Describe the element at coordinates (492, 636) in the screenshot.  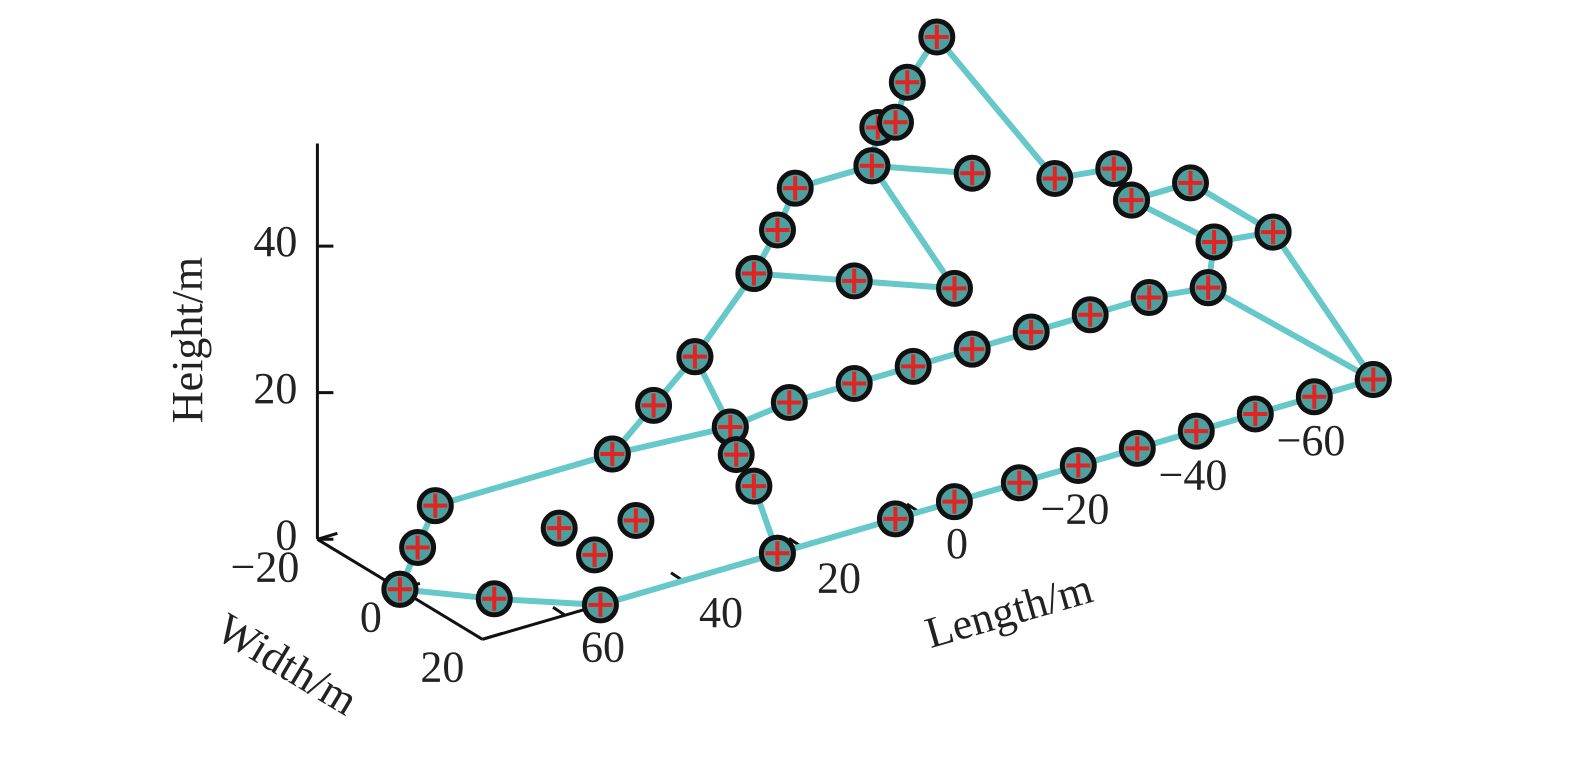
I see `y-tick` at that location.